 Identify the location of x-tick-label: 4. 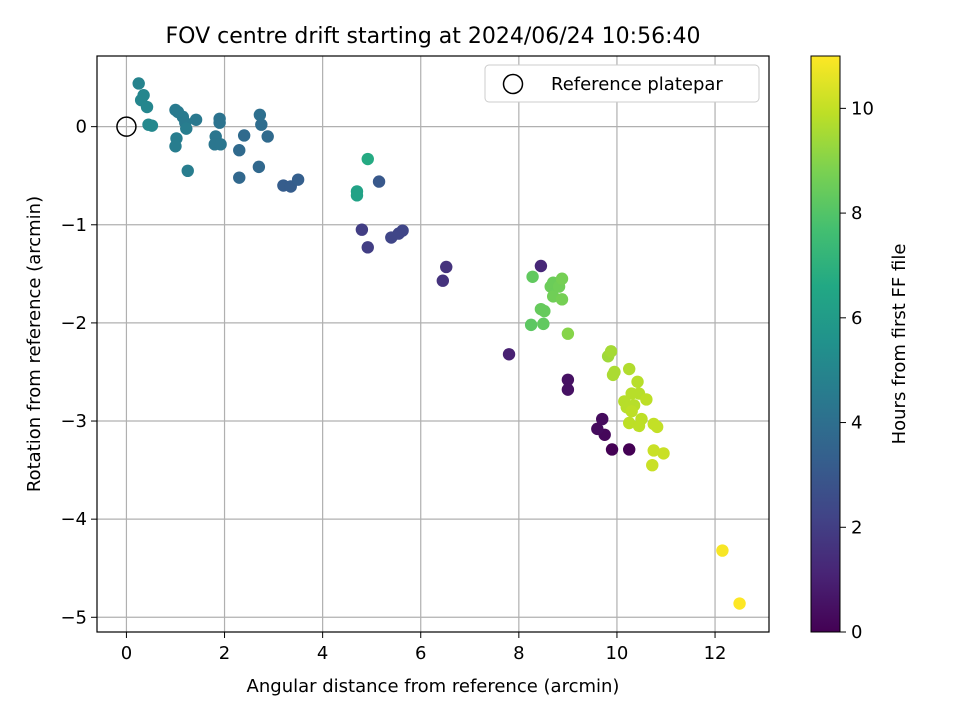
(322, 653).